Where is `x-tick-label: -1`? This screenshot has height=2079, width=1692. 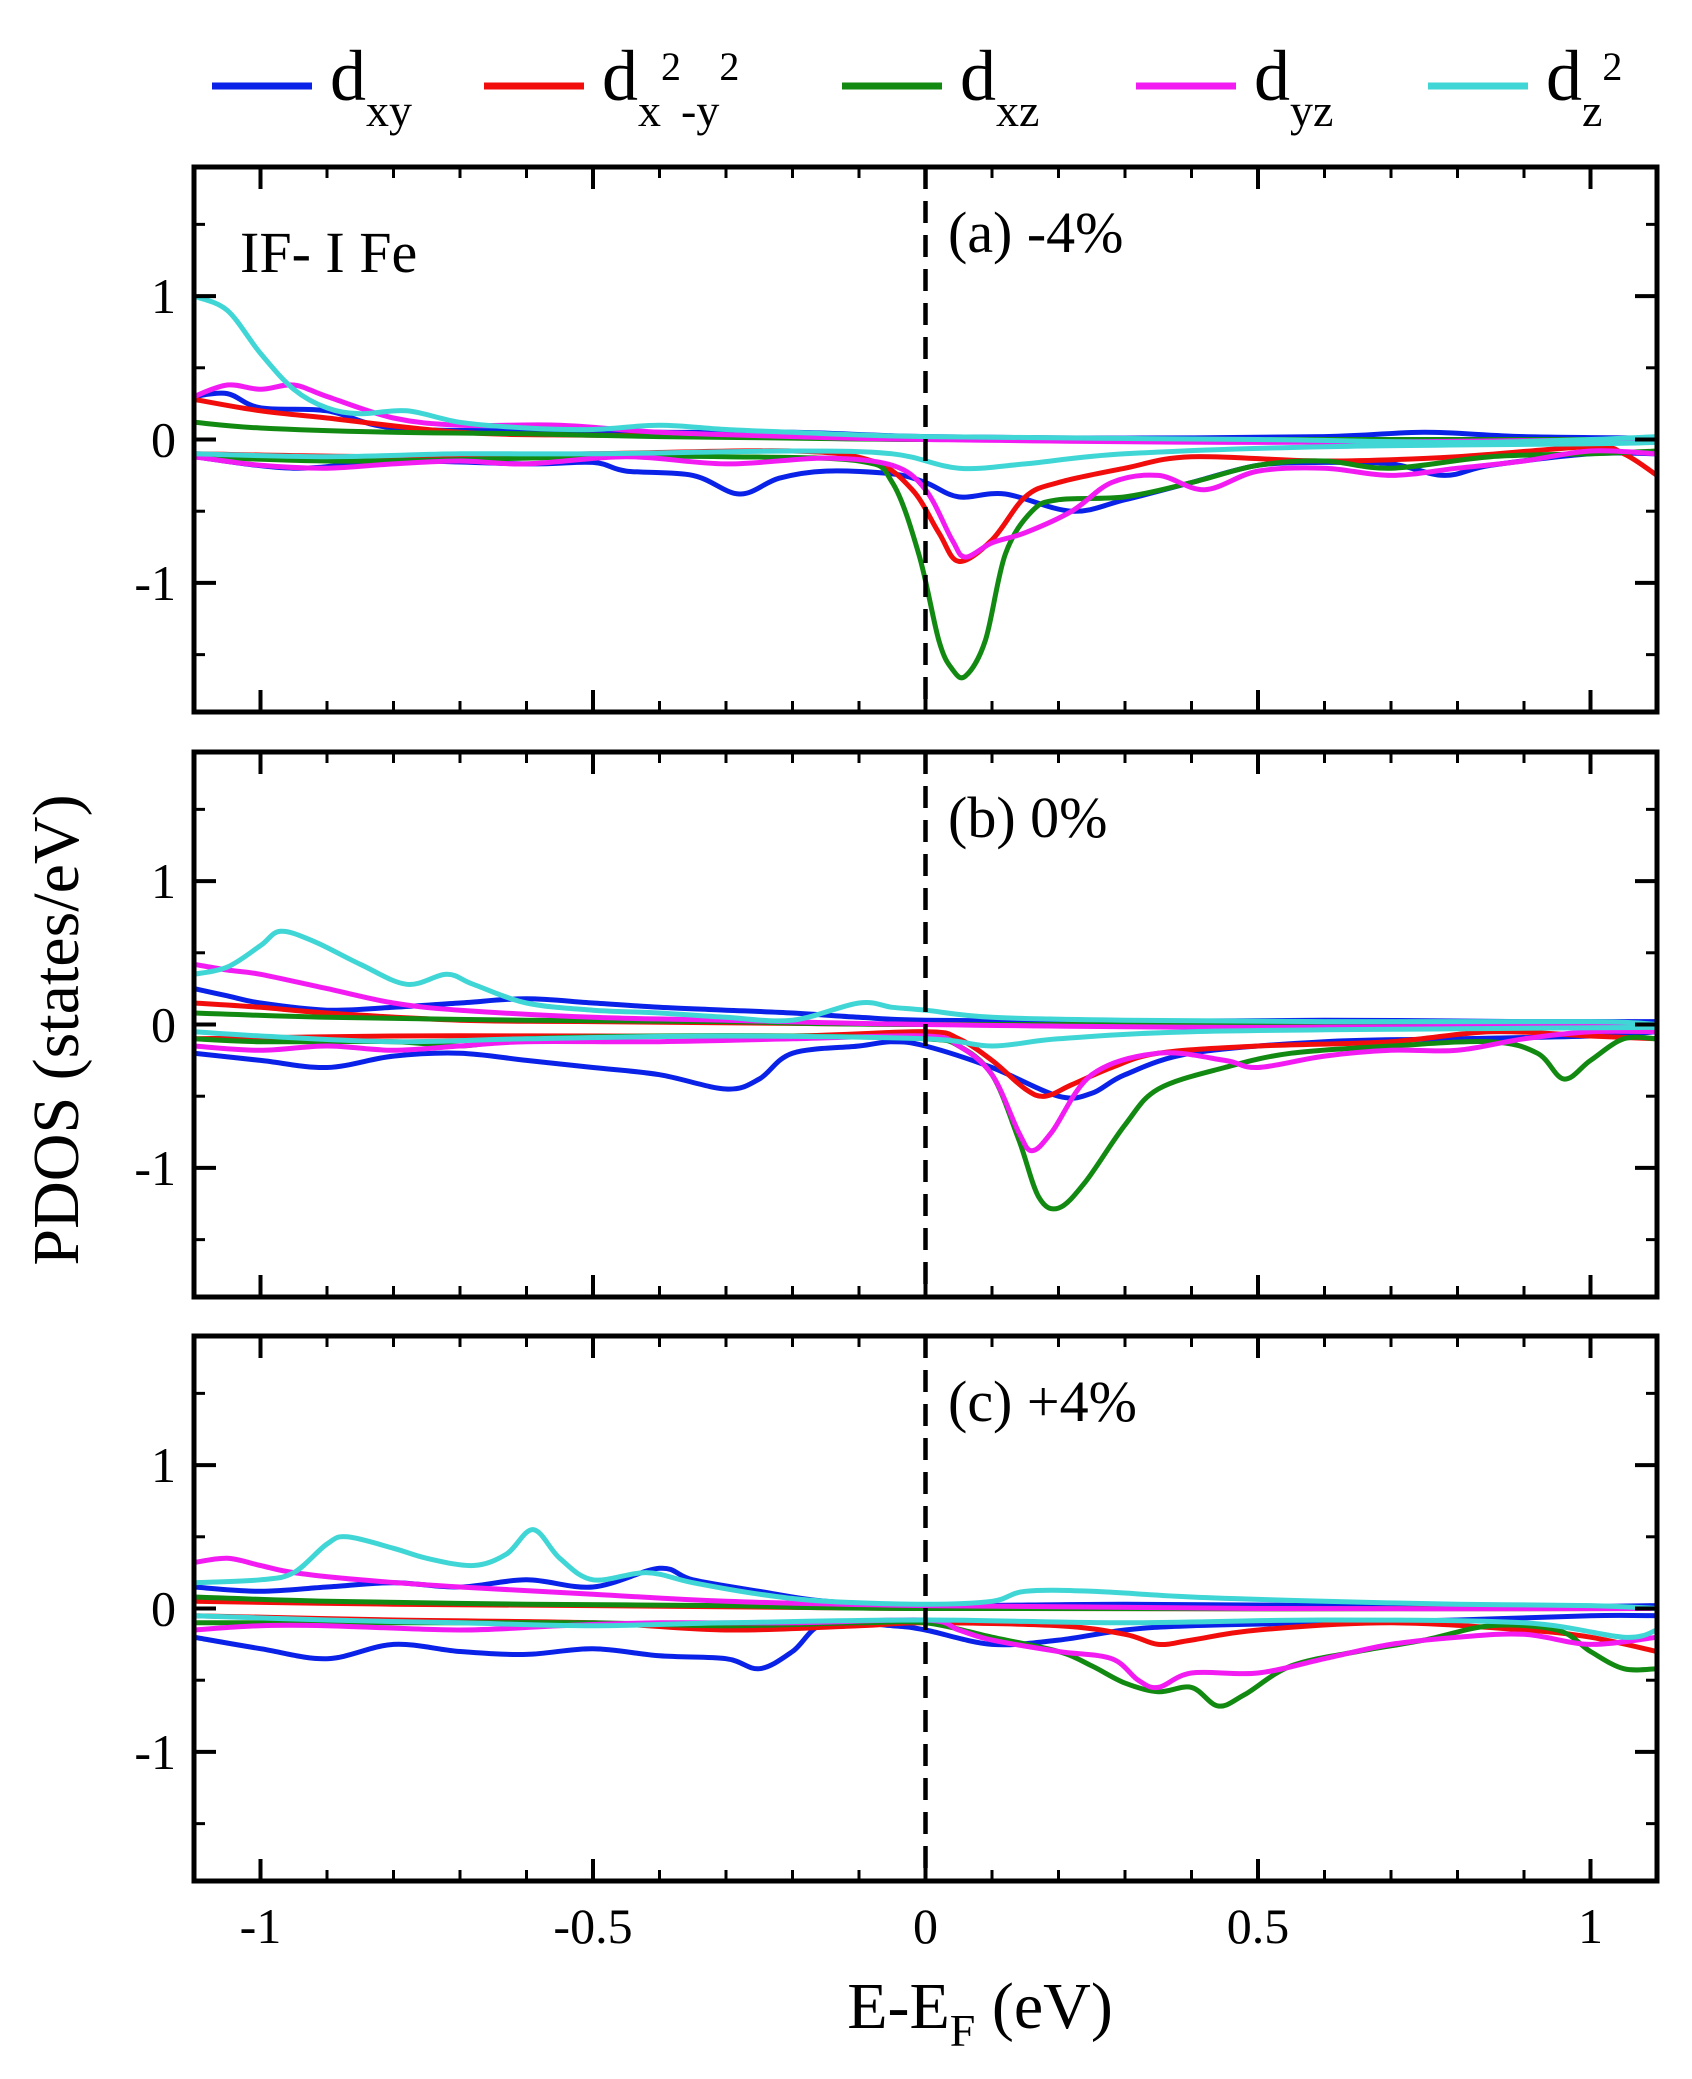
x-tick-label: -1 is located at coordinates (261, 1926).